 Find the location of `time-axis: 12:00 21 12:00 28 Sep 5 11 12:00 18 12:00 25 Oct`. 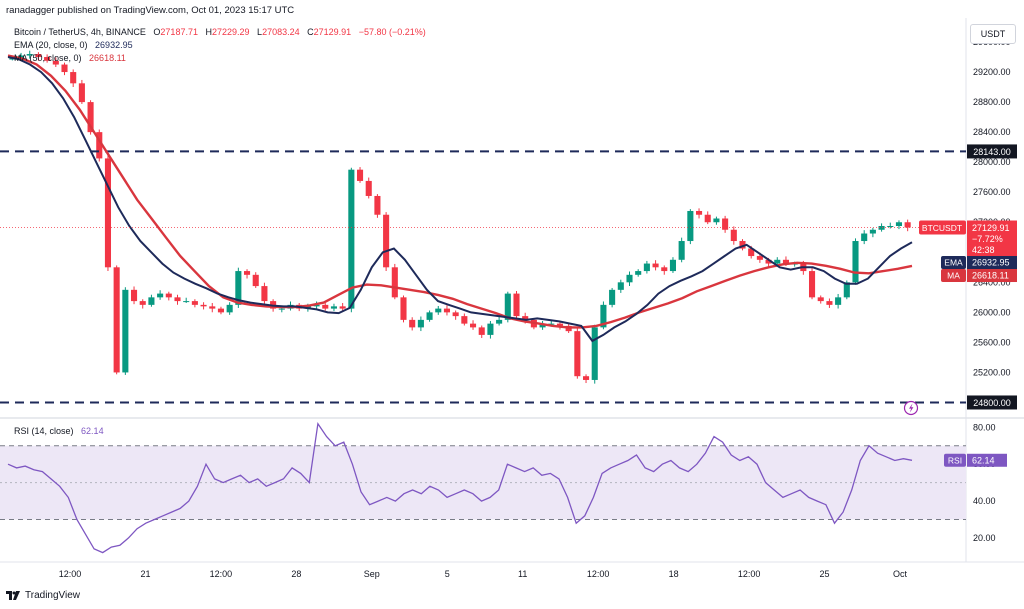

time-axis: 12:00 21 12:00 28 Sep 5 11 12:00 18 12:00 25 Oct is located at coordinates (483, 574).